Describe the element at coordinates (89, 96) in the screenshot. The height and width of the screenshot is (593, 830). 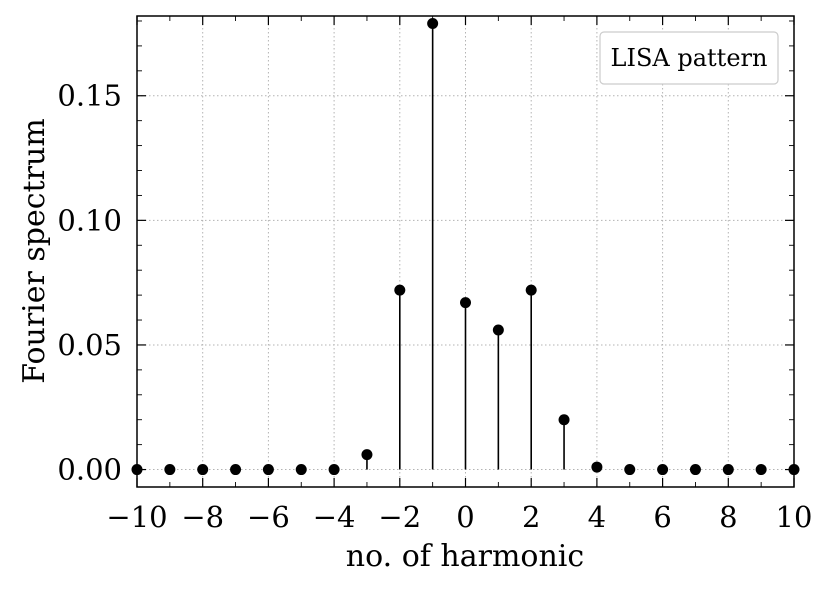
I see `y-tick-label: 0.15` at that location.